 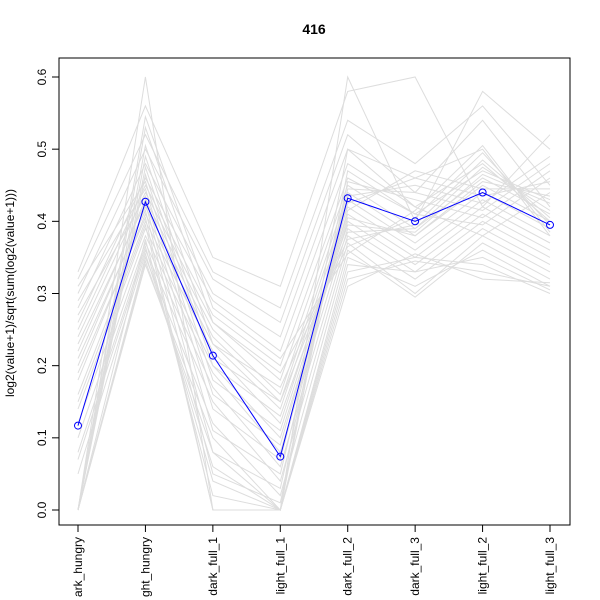 What do you see at coordinates (42, 293) in the screenshot?
I see `y-tick-label: 0.3` at bounding box center [42, 293].